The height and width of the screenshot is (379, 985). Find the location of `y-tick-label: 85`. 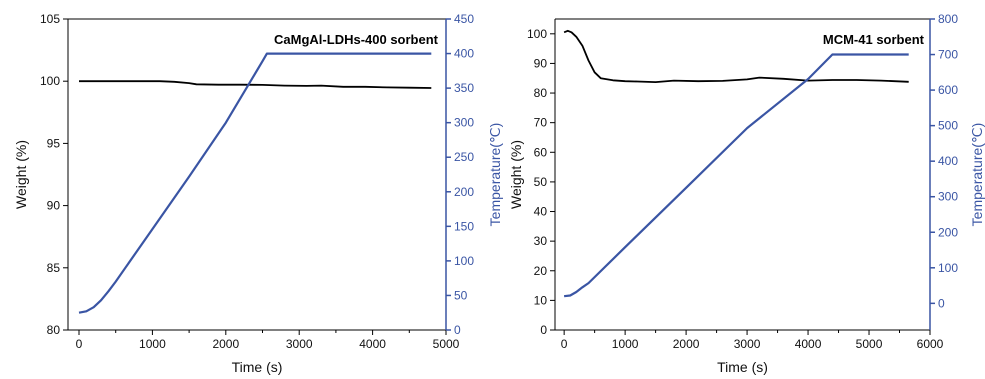

y-tick-label: 85 is located at coordinates (54, 268).